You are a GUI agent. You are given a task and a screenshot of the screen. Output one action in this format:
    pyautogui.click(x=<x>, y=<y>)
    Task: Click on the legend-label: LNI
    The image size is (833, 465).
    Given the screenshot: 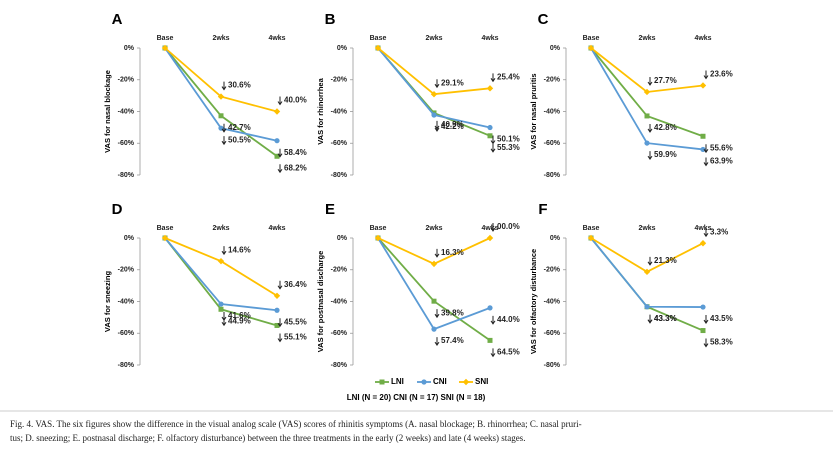 What is the action you would take?
    pyautogui.click(x=397, y=381)
    